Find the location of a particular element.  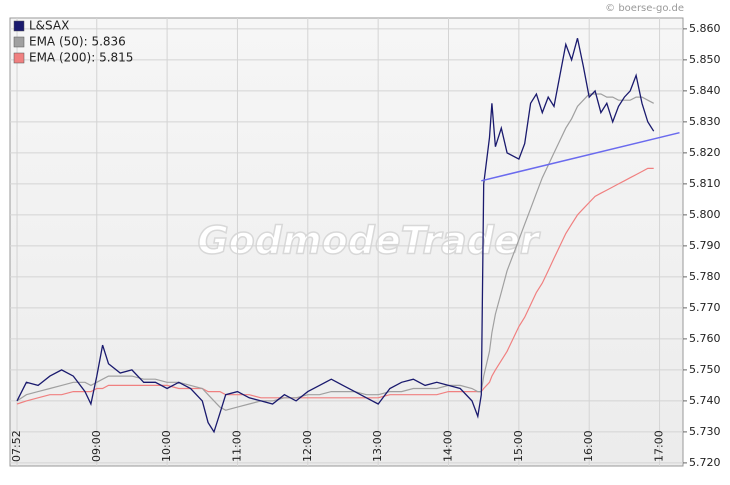

y-tick-label: 5.730 is located at coordinates (705, 431).